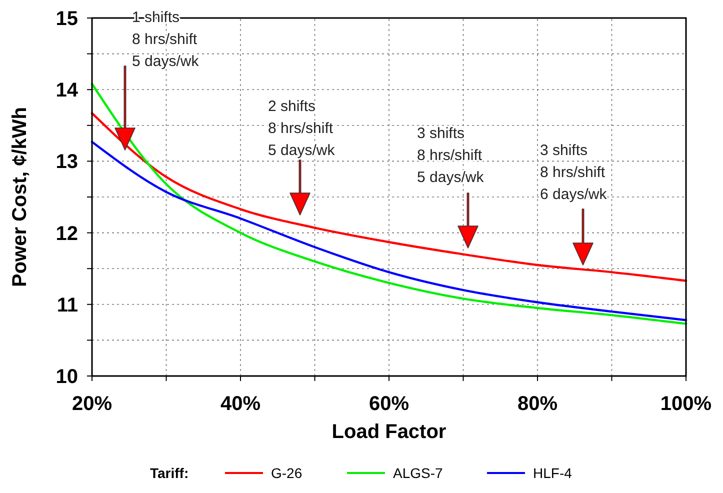 The height and width of the screenshot is (493, 723). I want to click on legend-label: ALGS-7, so click(418, 472).